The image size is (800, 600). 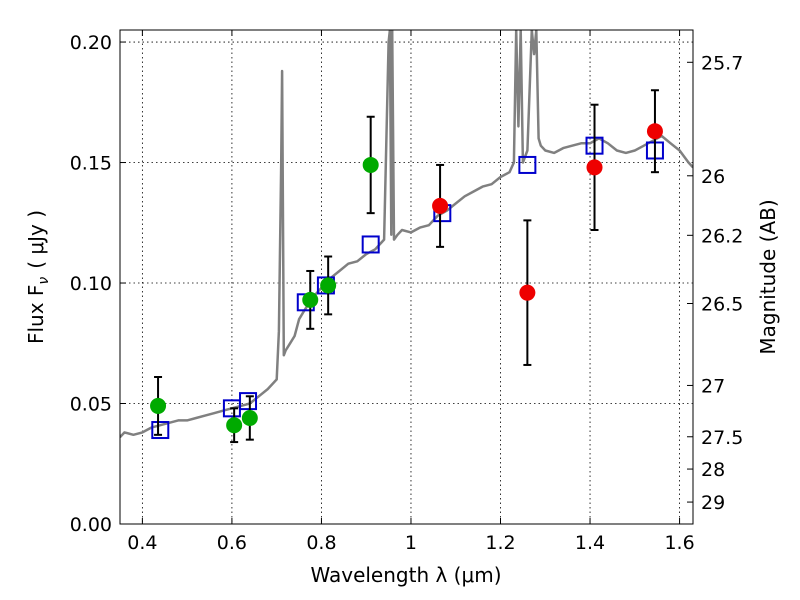 What do you see at coordinates (722, 236) in the screenshot?
I see `y2-tick-label: 26.2` at bounding box center [722, 236].